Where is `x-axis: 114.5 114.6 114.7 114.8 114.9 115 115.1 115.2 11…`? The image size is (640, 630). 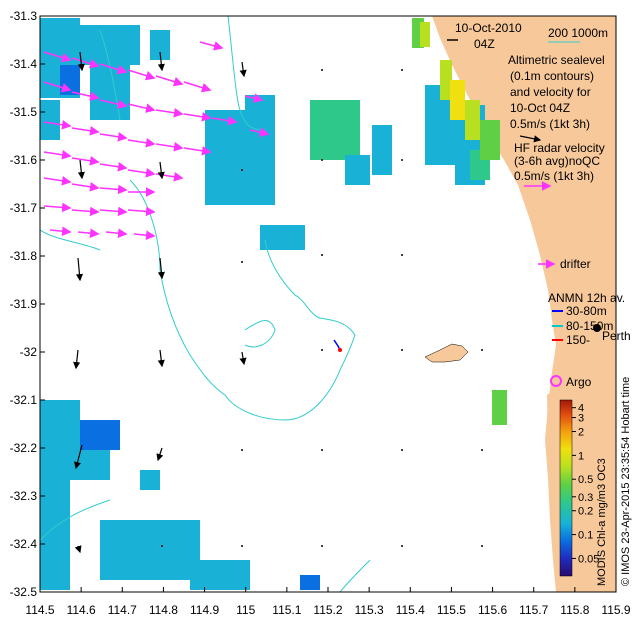 x-axis: 114.5 114.6 114.7 114.8 114.9 115 115.1 115.2 11… is located at coordinates (328, 602).